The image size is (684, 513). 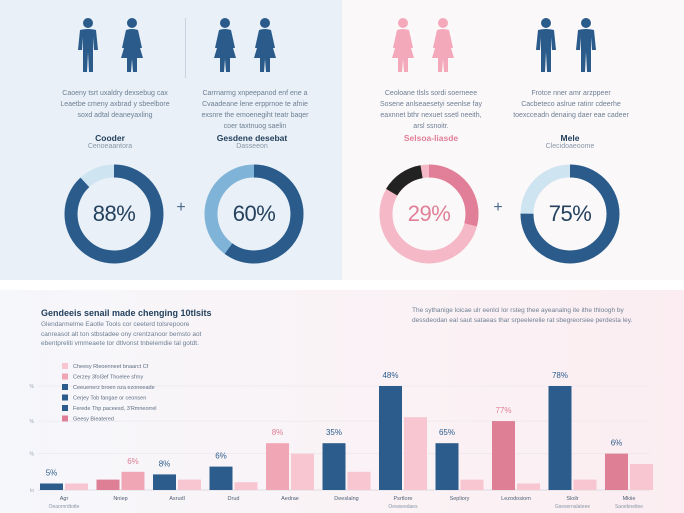 What do you see at coordinates (560, 438) in the screenshot?
I see `bar-sloilr-s1` at bounding box center [560, 438].